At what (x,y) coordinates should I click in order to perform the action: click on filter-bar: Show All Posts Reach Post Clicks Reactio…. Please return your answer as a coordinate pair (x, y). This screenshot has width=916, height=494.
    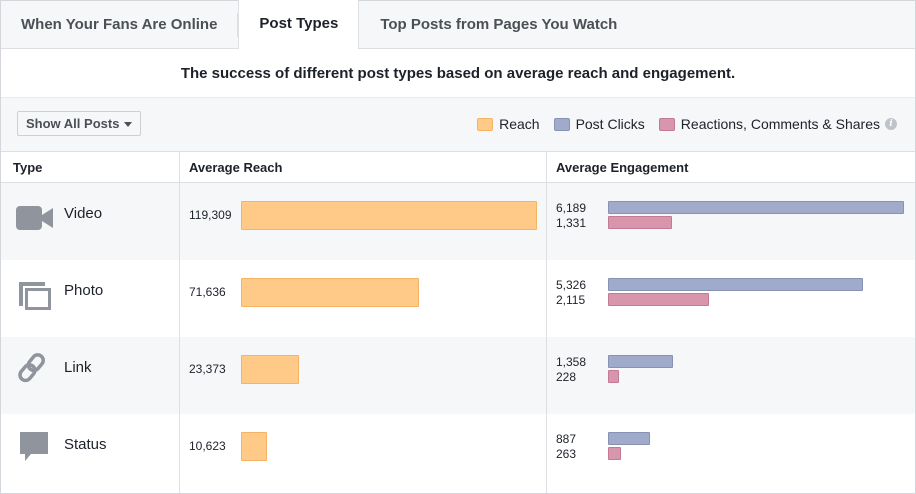
    Looking at the image, I should click on (458, 125).